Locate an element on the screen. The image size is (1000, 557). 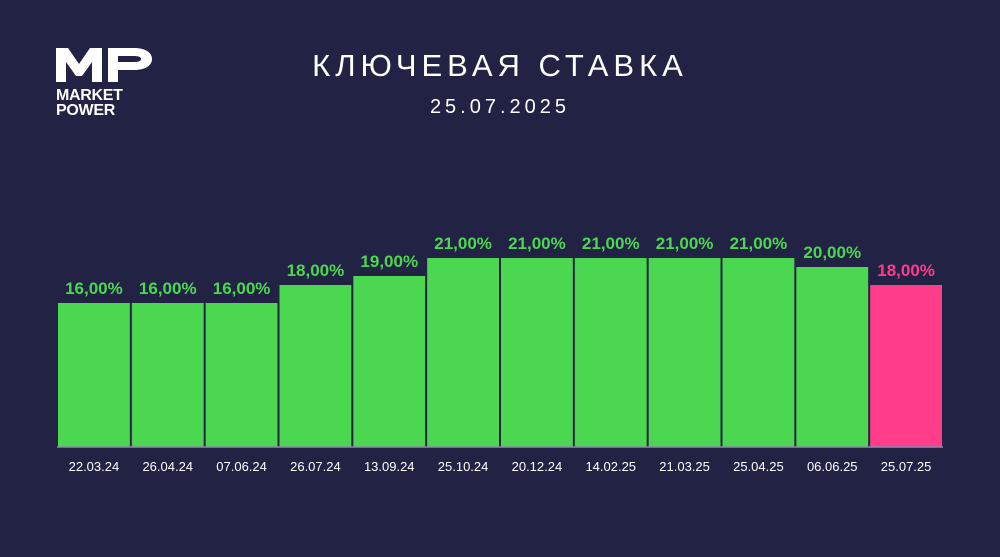
x-tick-label: 07.06.24 is located at coordinates (241, 466).